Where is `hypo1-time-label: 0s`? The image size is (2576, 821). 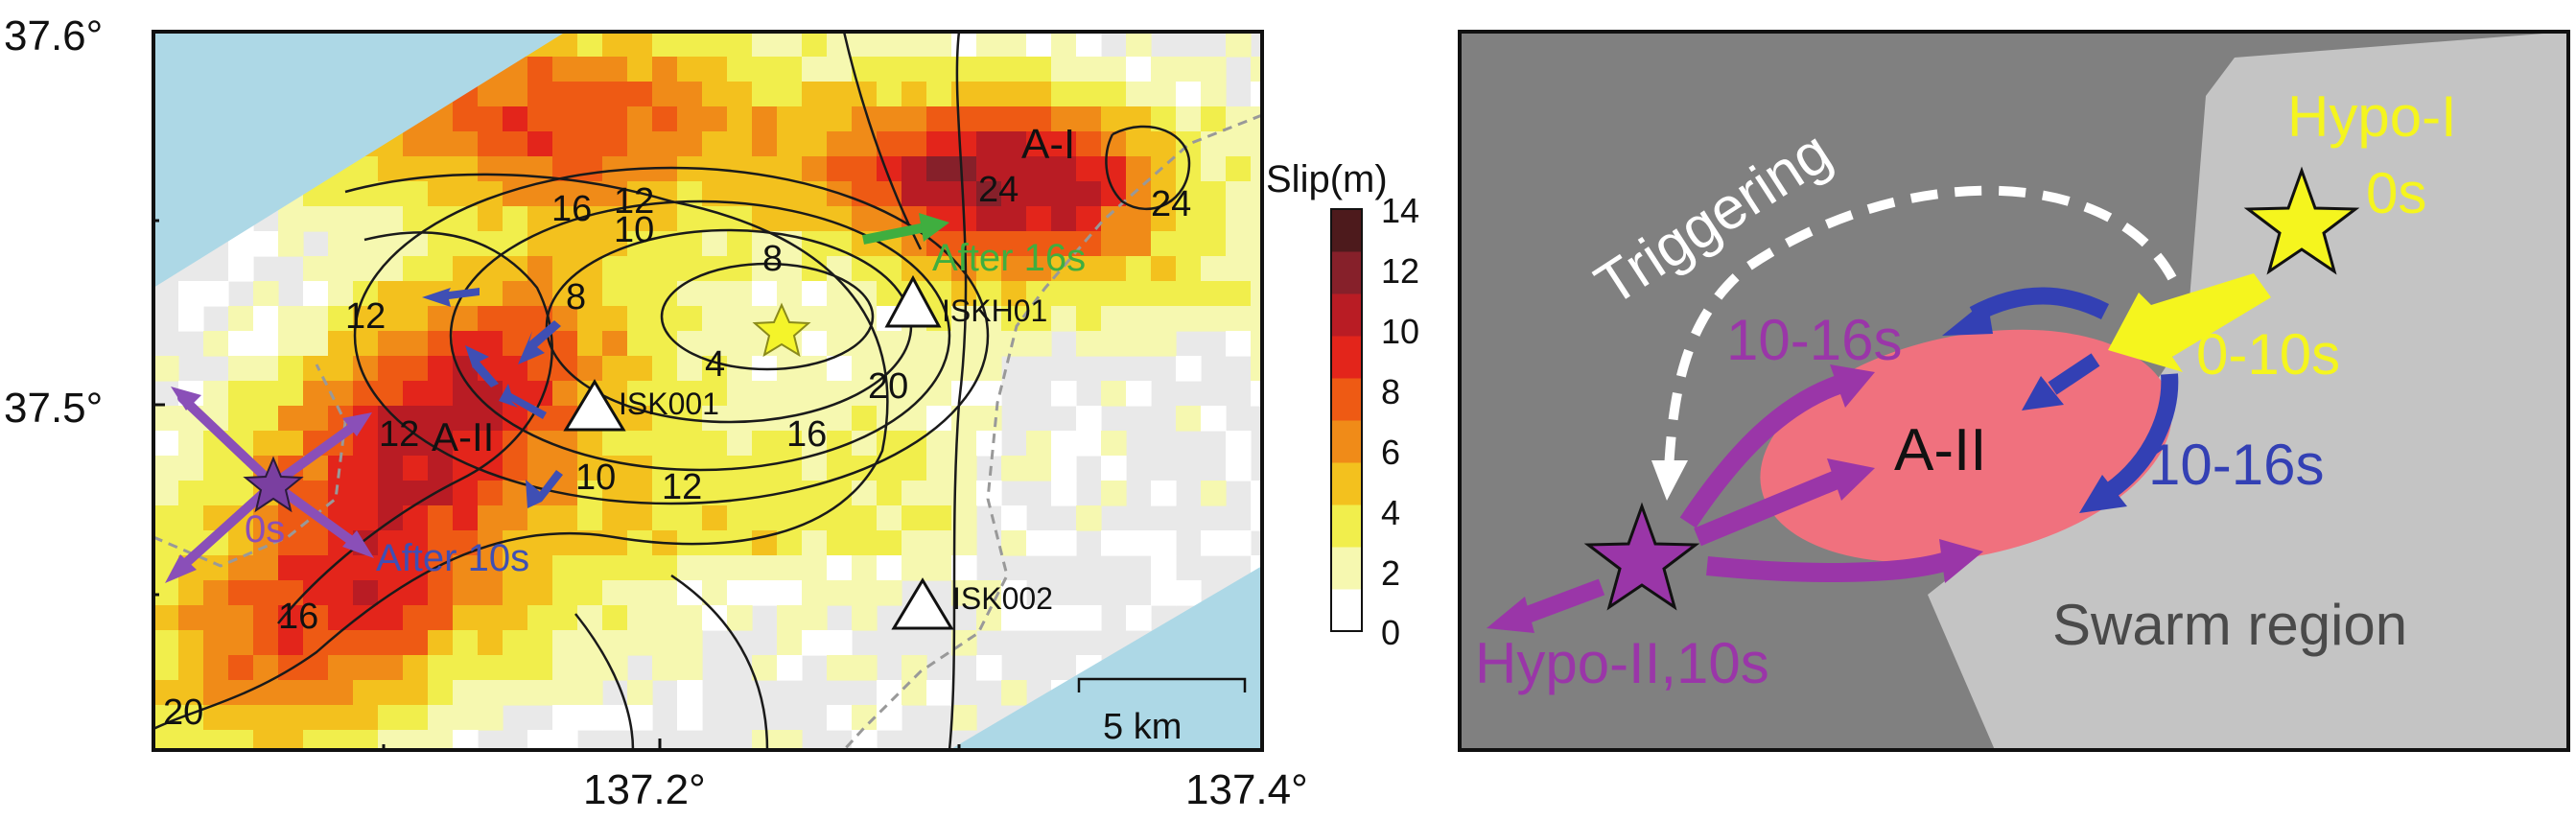
hypo1-time-label: 0s is located at coordinates (2396, 193).